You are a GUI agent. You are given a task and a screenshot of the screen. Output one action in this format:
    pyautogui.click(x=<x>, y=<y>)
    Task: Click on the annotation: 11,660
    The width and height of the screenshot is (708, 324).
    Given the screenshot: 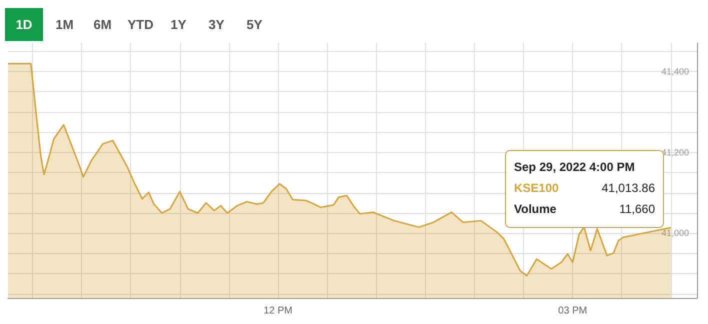 What is the action you would take?
    pyautogui.click(x=637, y=209)
    